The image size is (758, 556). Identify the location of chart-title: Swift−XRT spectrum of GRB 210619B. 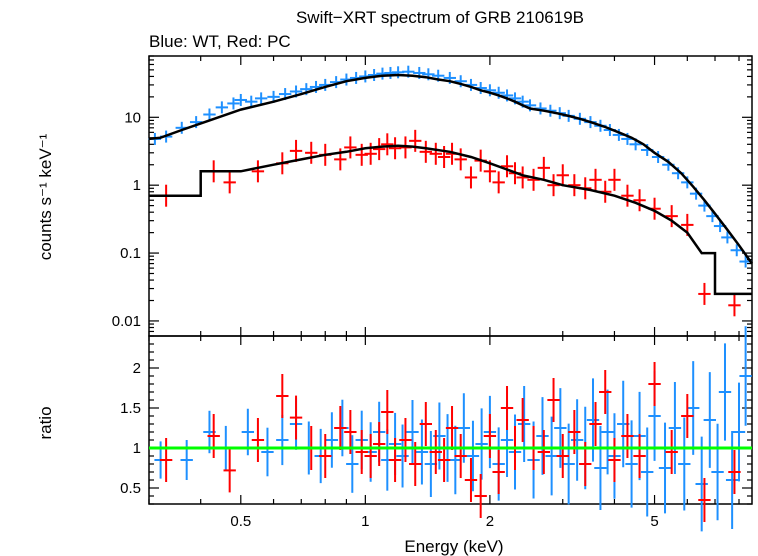
(440, 17).